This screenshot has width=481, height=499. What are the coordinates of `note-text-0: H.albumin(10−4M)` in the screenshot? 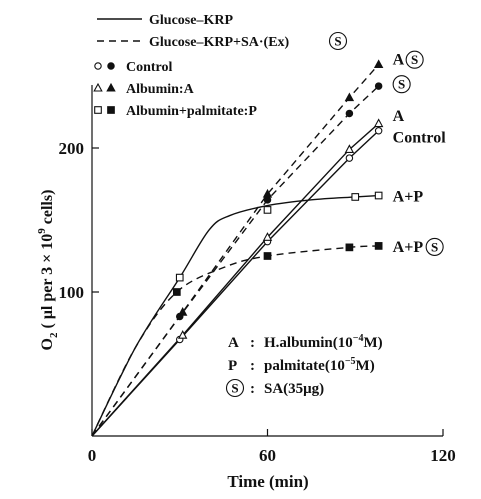 It's located at (323, 342).